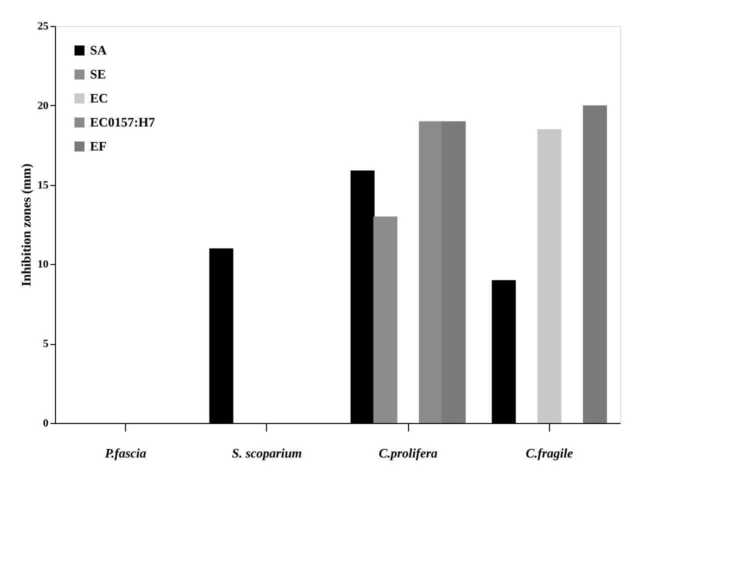  What do you see at coordinates (123, 122) in the screenshot?
I see `legend-label: EC0157:H7` at bounding box center [123, 122].